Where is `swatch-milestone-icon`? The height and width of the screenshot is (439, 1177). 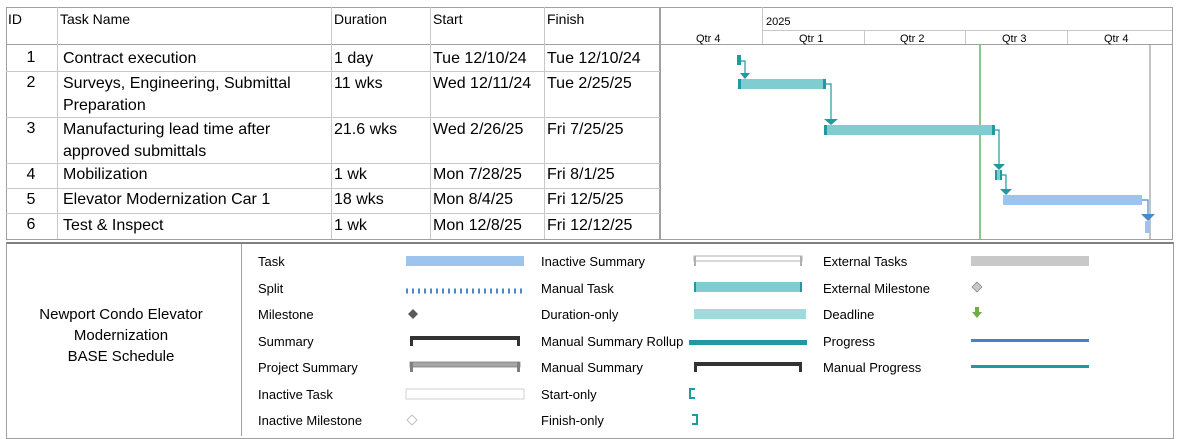
swatch-milestone-icon is located at coordinates (413, 314).